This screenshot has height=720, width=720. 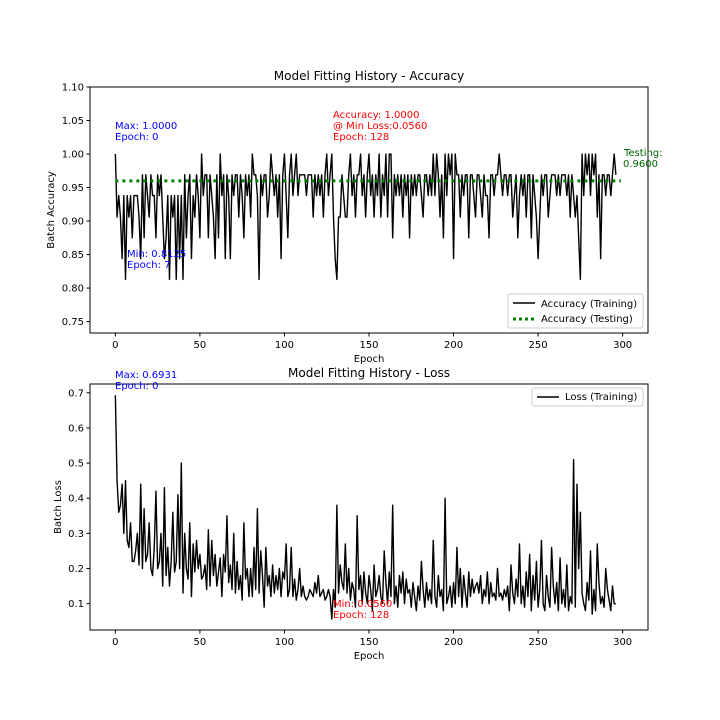 I want to click on testing-accuracy-annotation: Testing: 0.9600, so click(x=644, y=159).